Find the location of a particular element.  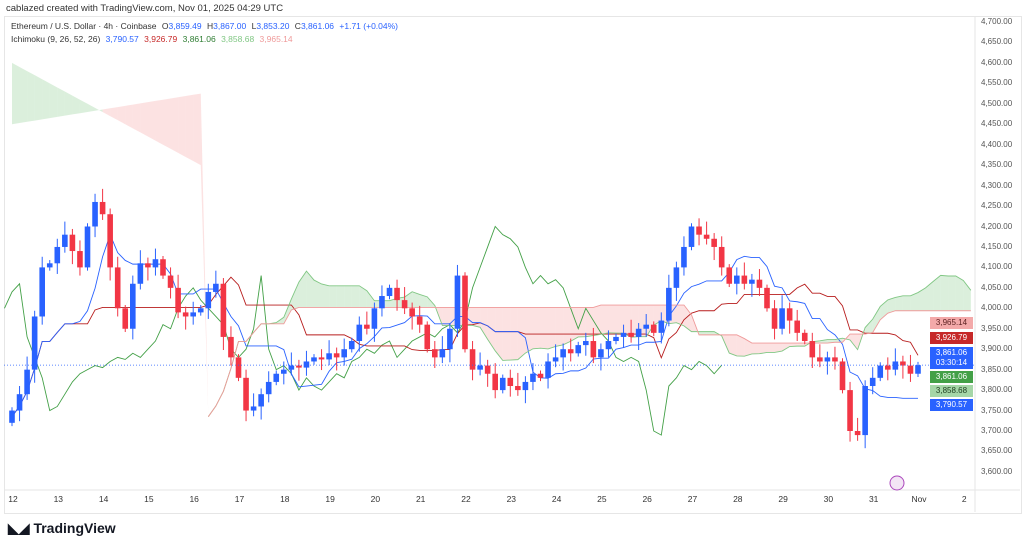

indicator-name: Ichimoku (9, 26, 52, 26) is located at coordinates (56, 39).